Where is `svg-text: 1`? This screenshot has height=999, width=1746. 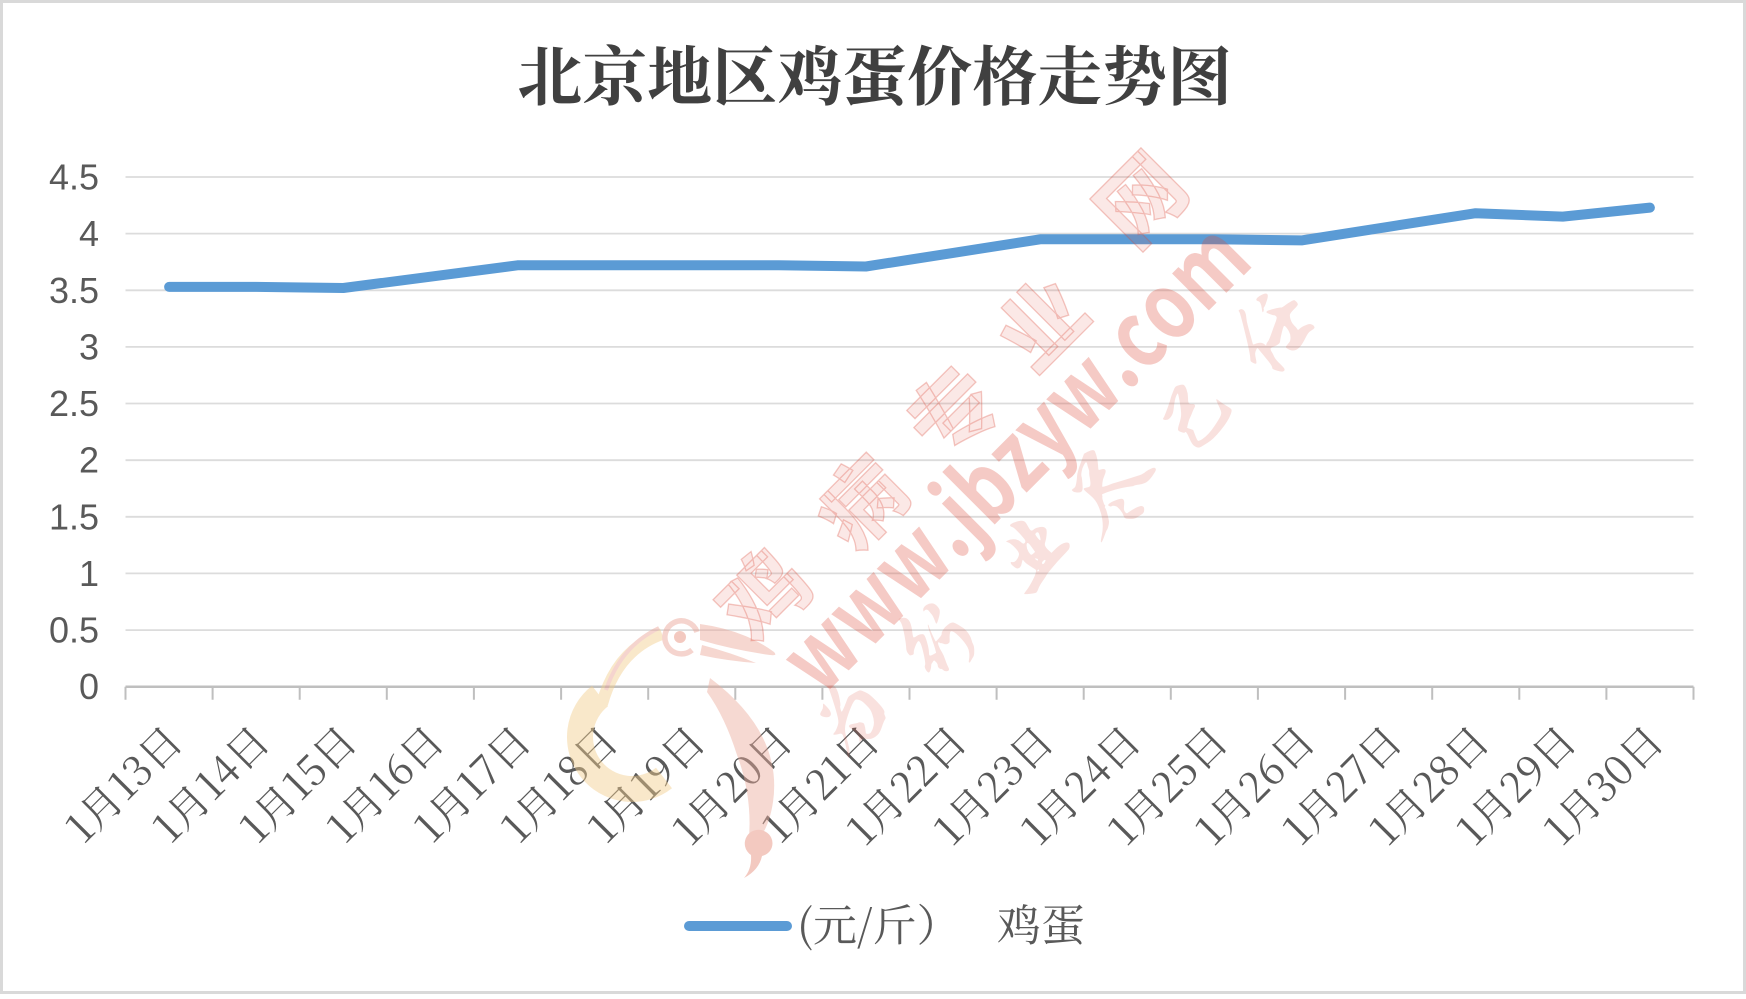
svg-text: 1 is located at coordinates (89, 573).